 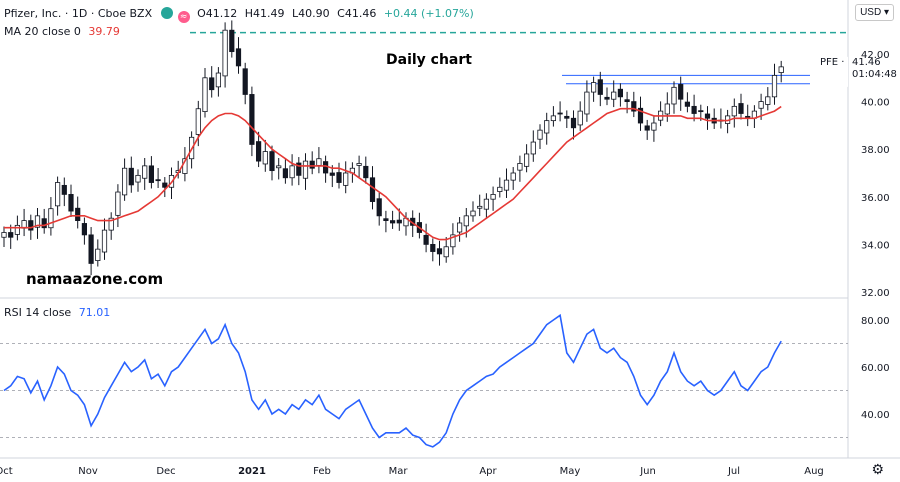 What do you see at coordinates (875, 415) in the screenshot?
I see `rsi-tick-label: 40.00` at bounding box center [875, 415].